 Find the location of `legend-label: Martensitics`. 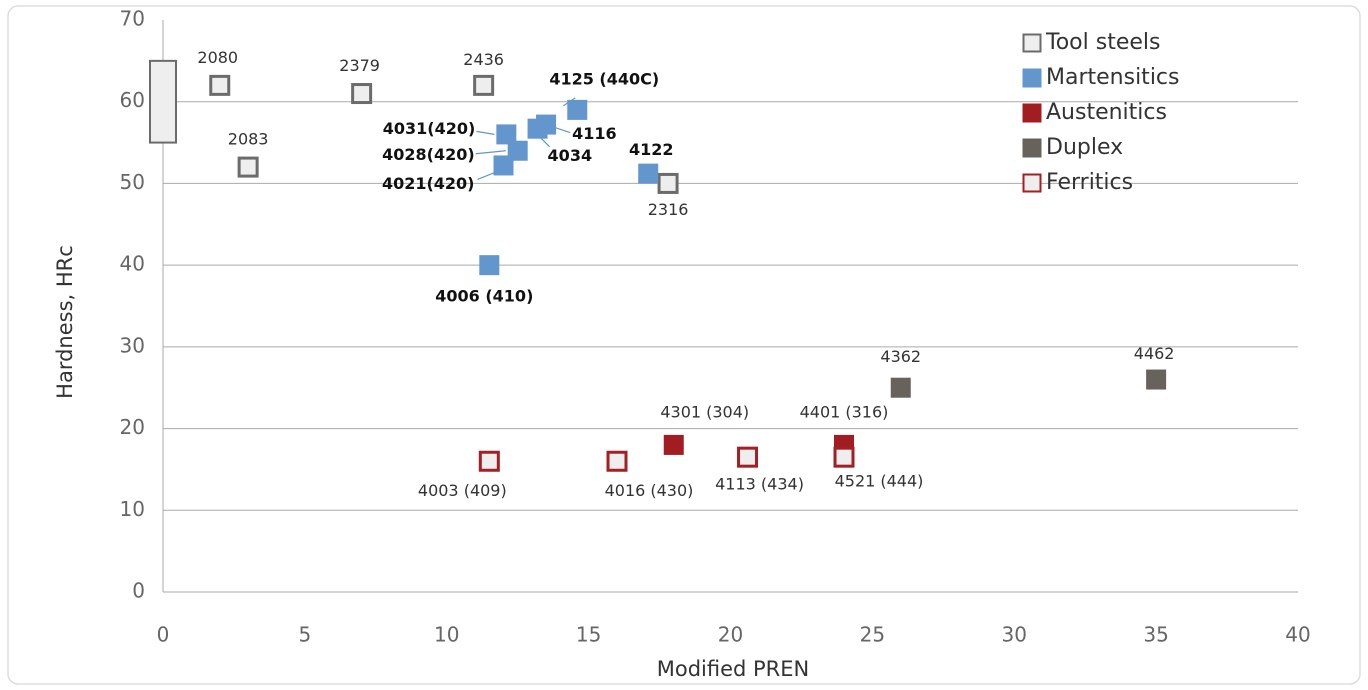

legend-label: Martensitics is located at coordinates (1112, 77).